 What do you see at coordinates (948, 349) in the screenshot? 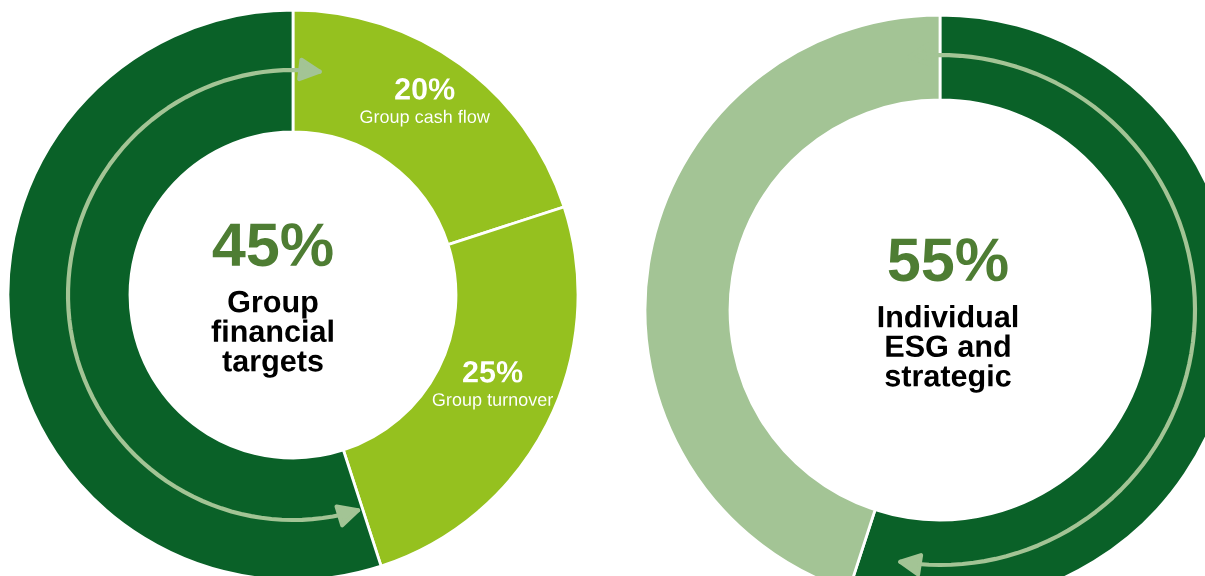
I see `text: Individual ESG and strategic` at bounding box center [948, 349].